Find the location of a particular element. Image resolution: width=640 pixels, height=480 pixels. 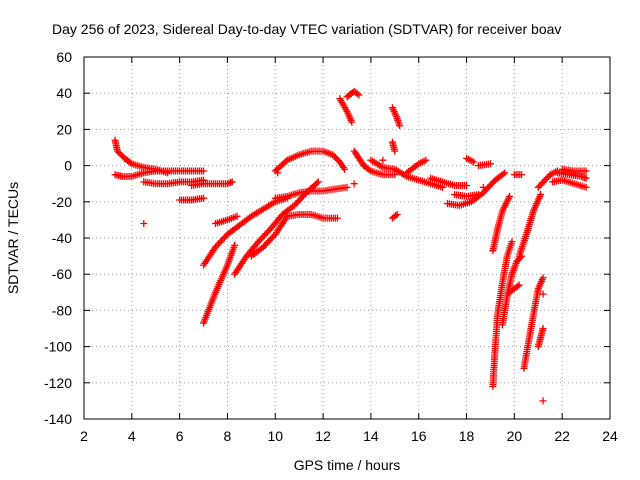

x-tick-label: 14 is located at coordinates (371, 436).